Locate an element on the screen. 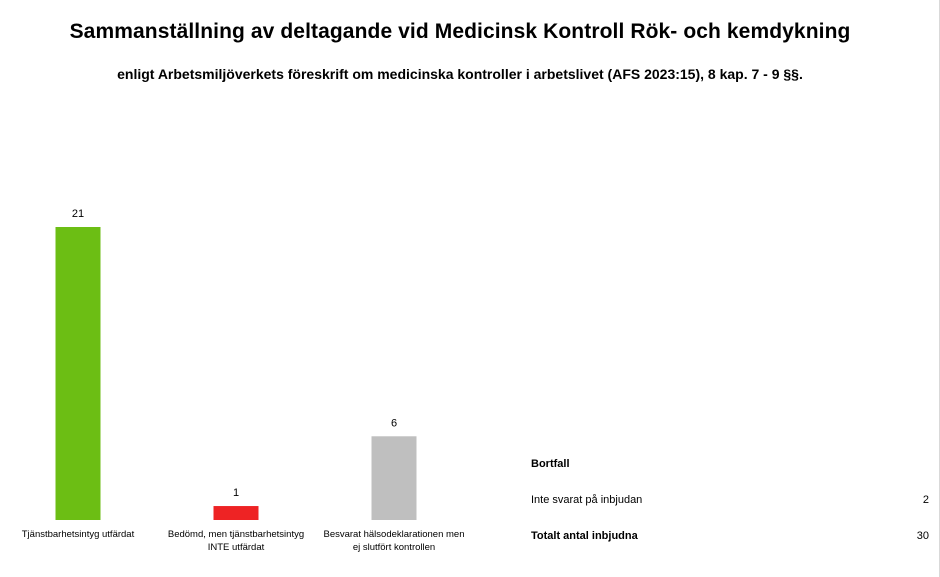  total-invited-label: Totalt antal inbjudna is located at coordinates (584, 536).